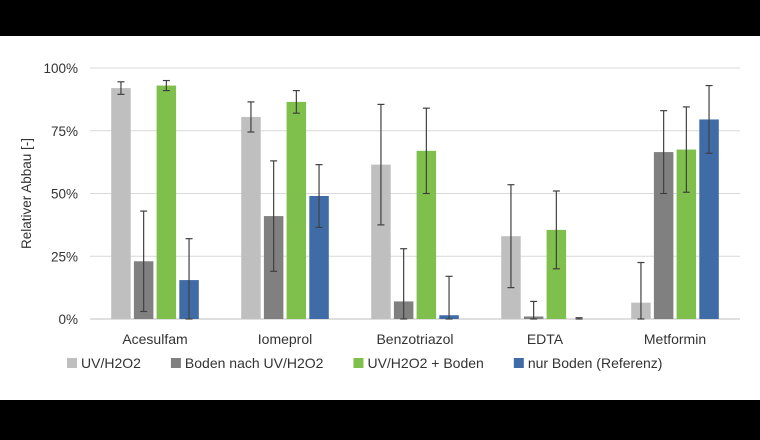 This screenshot has width=760, height=440. Describe the element at coordinates (175, 363) in the screenshot. I see `legend-swatch-boden-nach-uv-h2o2` at that location.